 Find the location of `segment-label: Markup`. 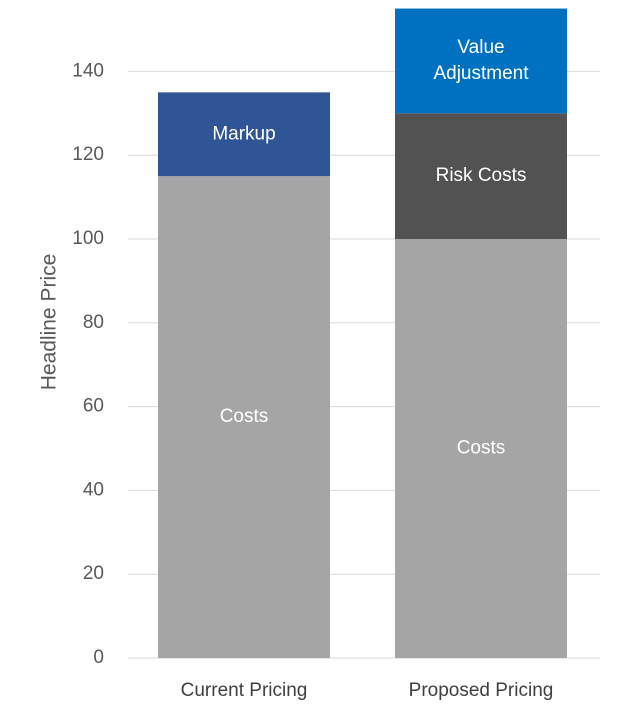

segment-label: Markup is located at coordinates (243, 133).